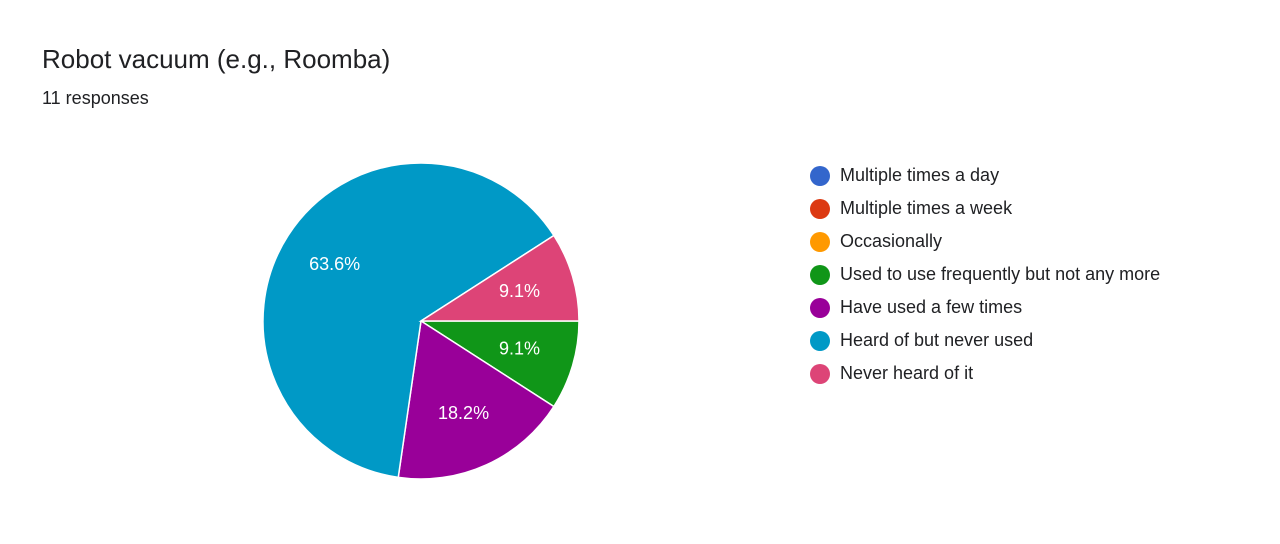  What do you see at coordinates (334, 264) in the screenshot?
I see `data-label: 63.6%` at bounding box center [334, 264].